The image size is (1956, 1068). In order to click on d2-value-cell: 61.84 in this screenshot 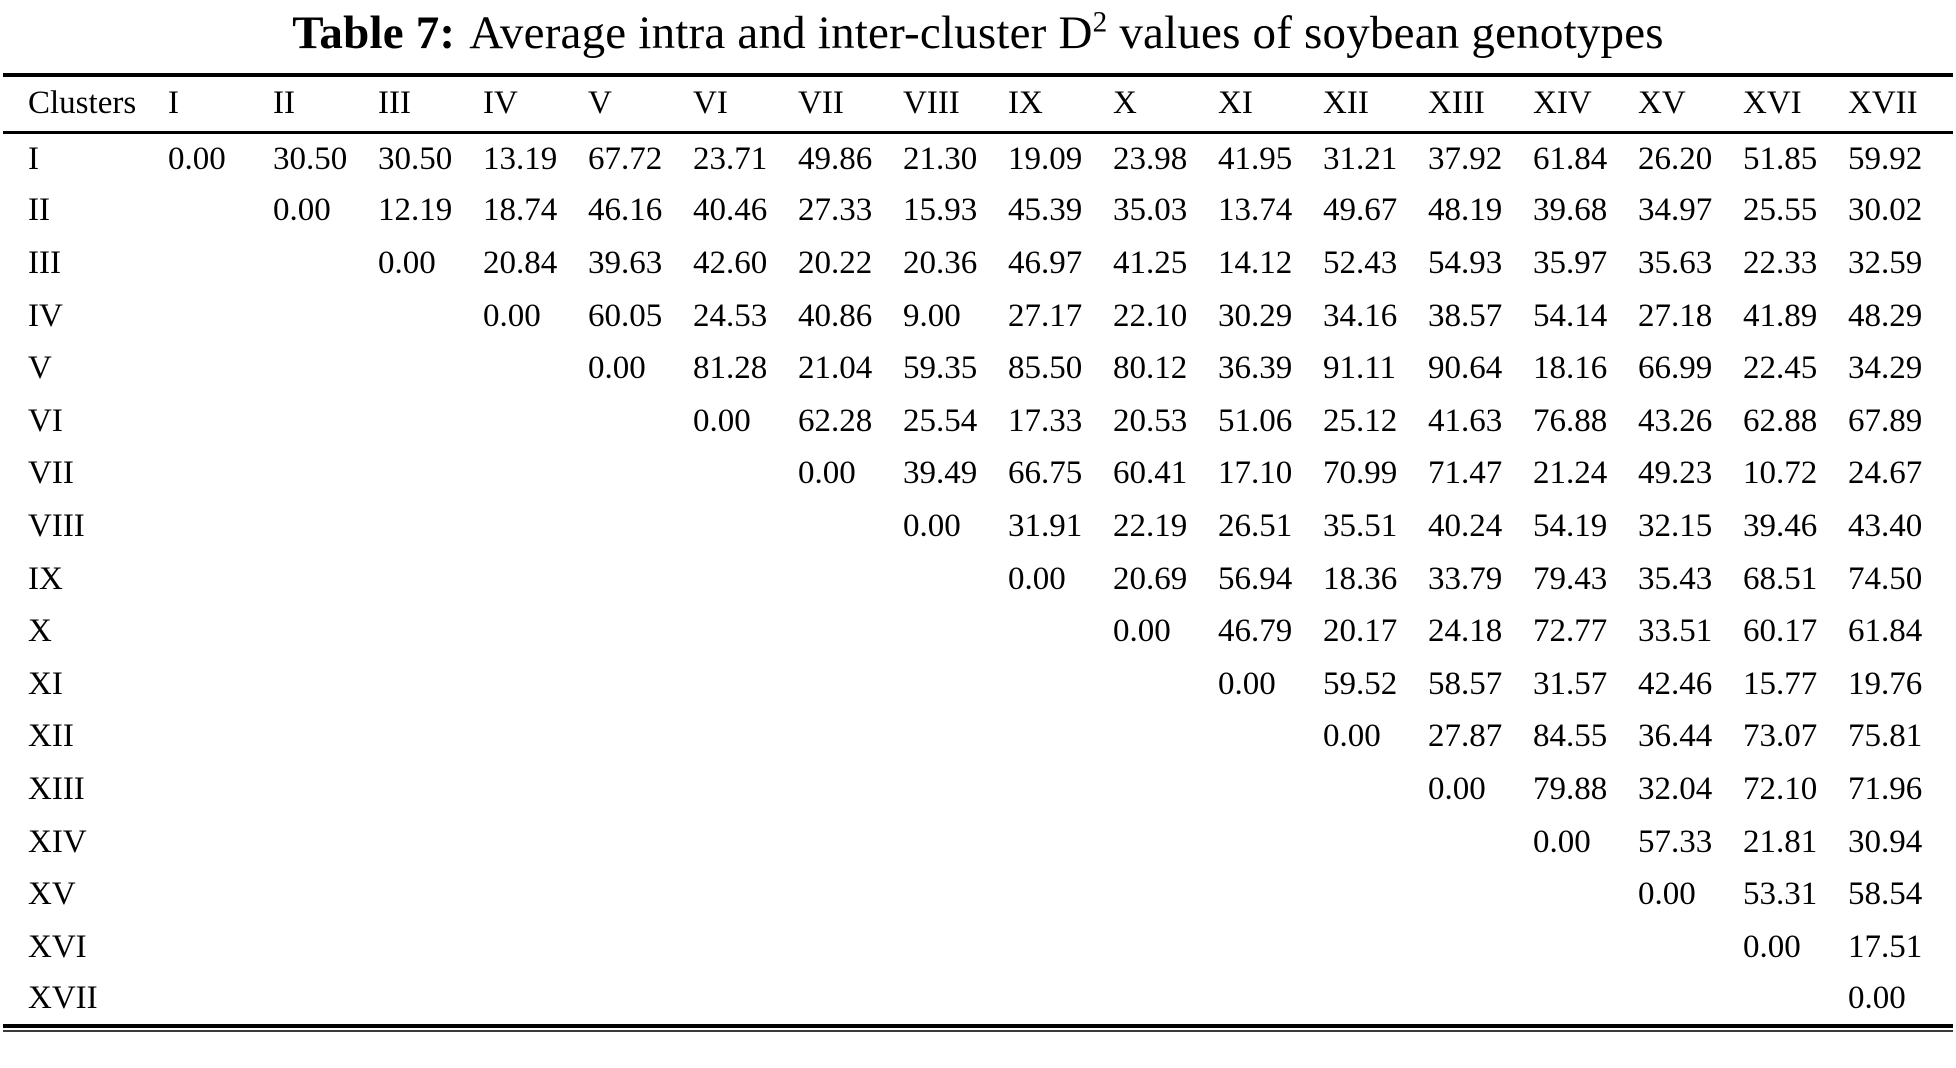, I will do `click(1570, 158)`.